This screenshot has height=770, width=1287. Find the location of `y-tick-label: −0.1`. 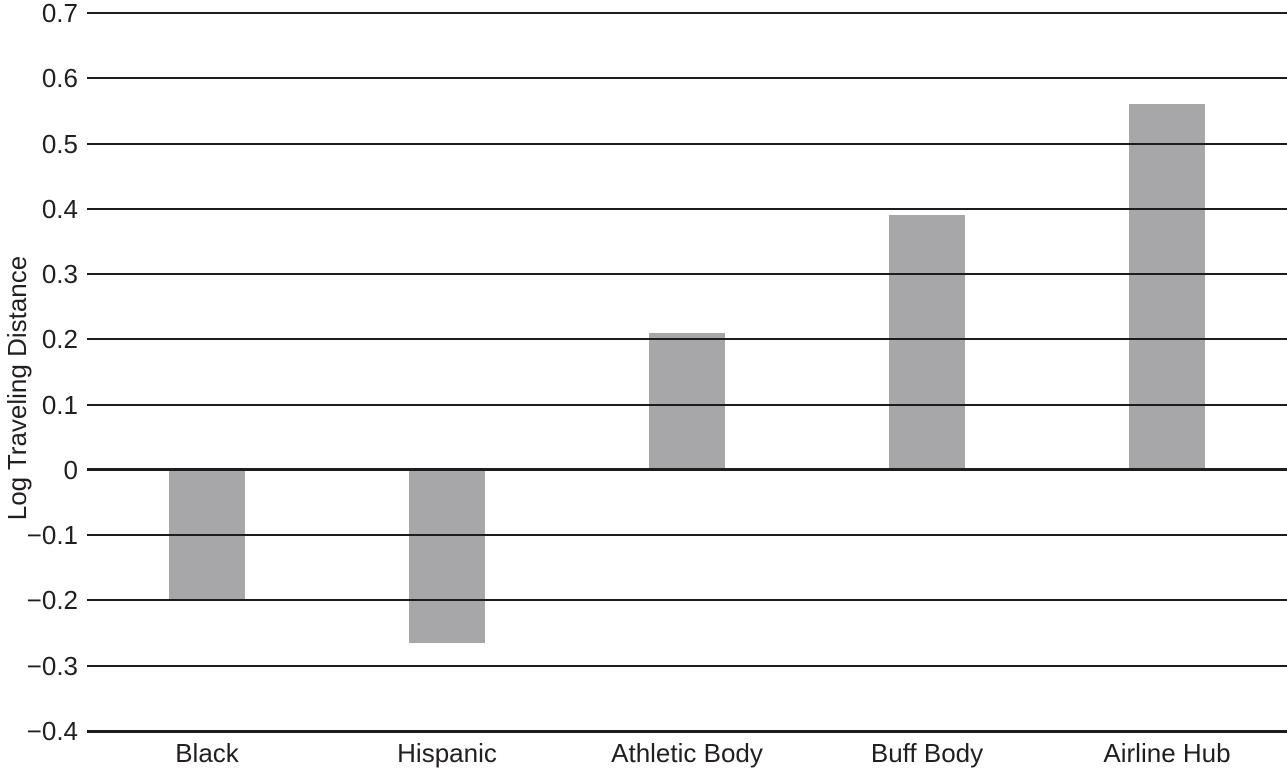

y-tick-label: −0.1 is located at coordinates (52, 535).